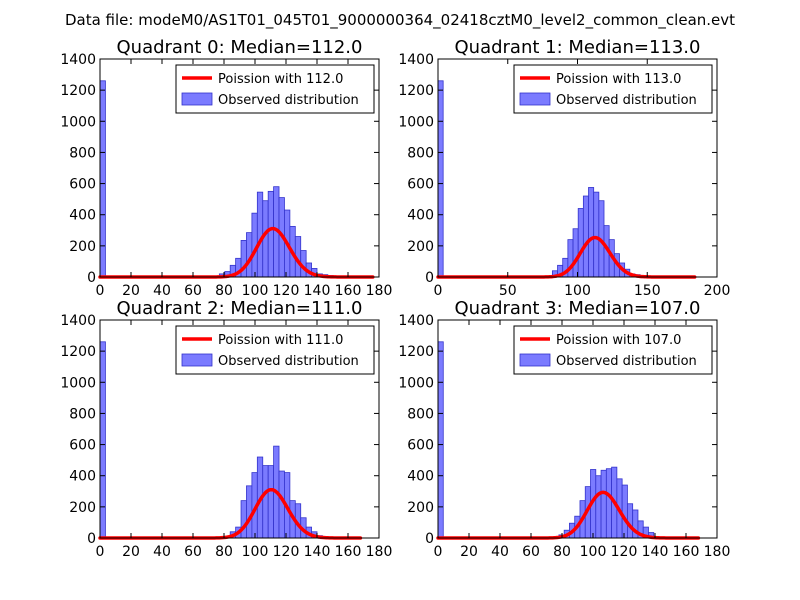 The height and width of the screenshot is (600, 800). I want to click on legend-curve-label: Poission with 113.0, so click(618, 79).